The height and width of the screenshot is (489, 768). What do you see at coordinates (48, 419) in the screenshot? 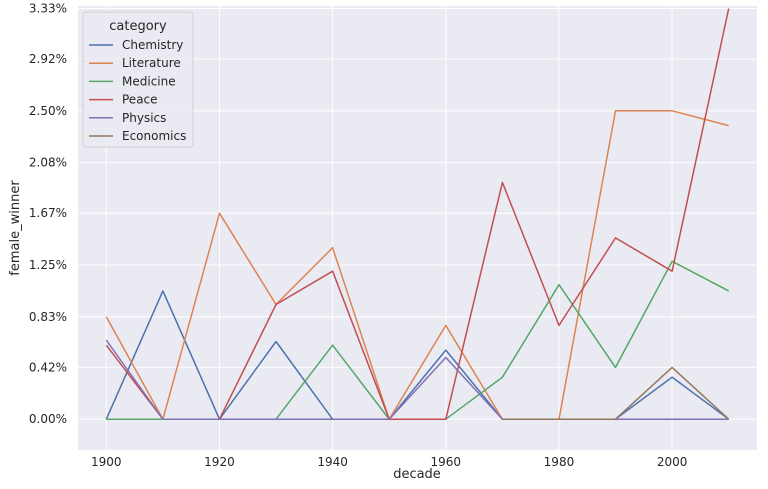
I see `y-tick-label: 0.00%` at bounding box center [48, 419].